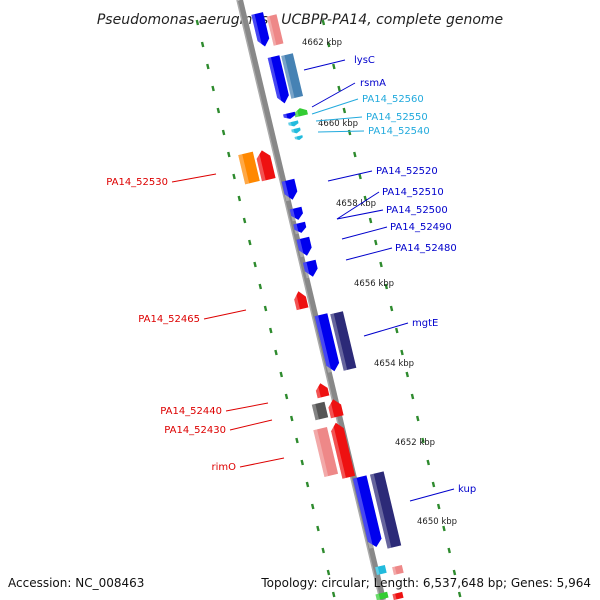 The height and width of the screenshot is (600, 600). What do you see at coordinates (364, 60) in the screenshot?
I see `gene-label: lysC` at bounding box center [364, 60].